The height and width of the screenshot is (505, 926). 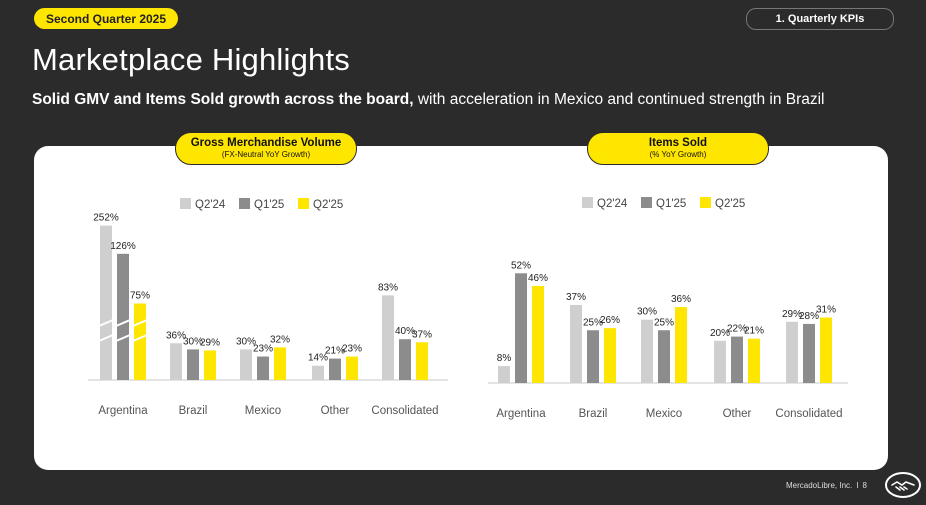 What do you see at coordinates (269, 205) in the screenshot?
I see `gmv-legend-label: Q1'25` at bounding box center [269, 205].